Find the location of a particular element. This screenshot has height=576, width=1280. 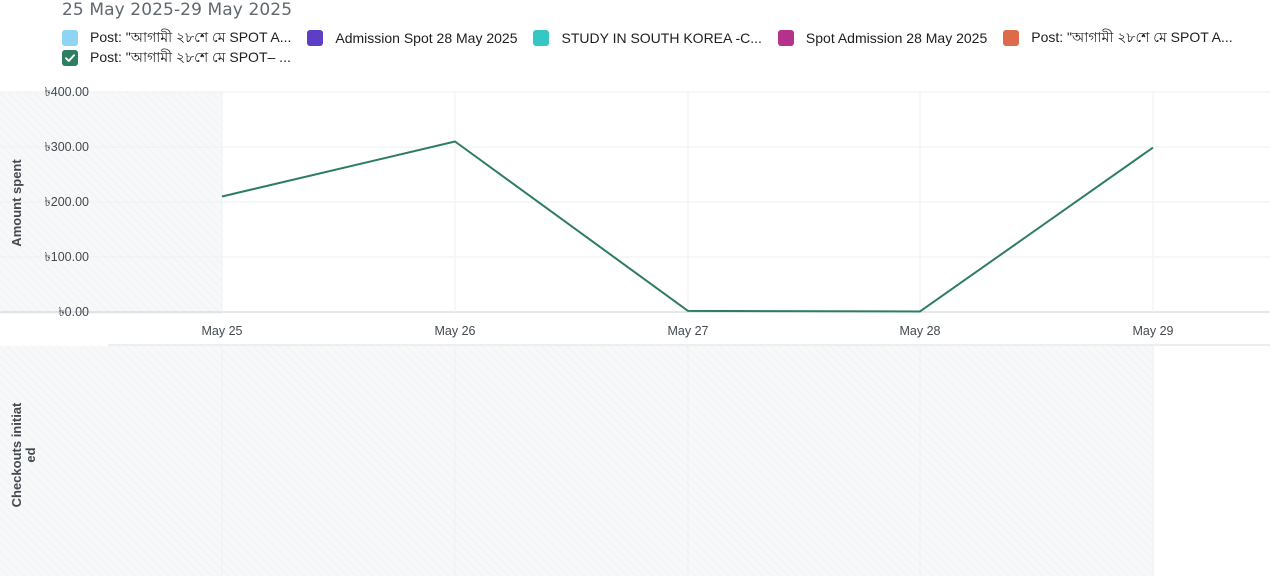

legend-item: Spot Admission 28 May 2025 is located at coordinates (882, 38).